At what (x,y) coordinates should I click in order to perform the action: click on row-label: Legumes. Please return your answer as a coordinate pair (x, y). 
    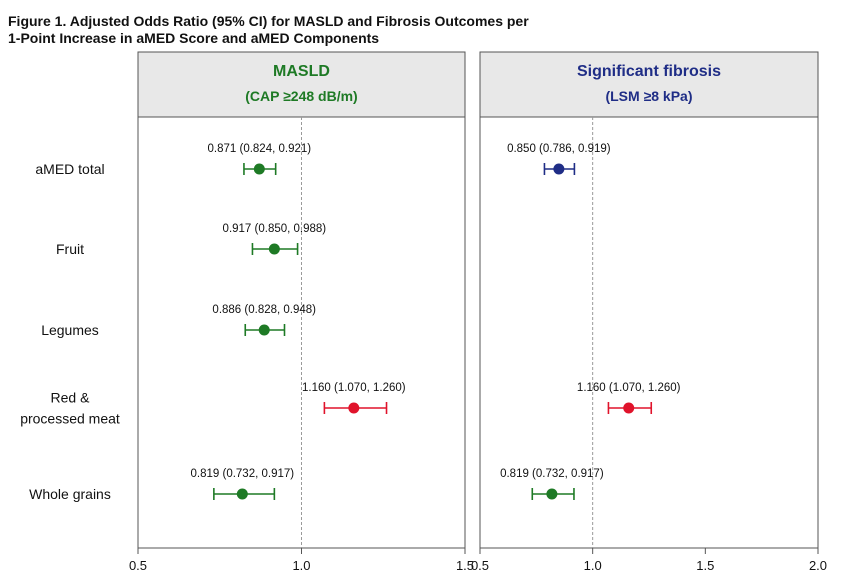
    Looking at the image, I should click on (70, 330).